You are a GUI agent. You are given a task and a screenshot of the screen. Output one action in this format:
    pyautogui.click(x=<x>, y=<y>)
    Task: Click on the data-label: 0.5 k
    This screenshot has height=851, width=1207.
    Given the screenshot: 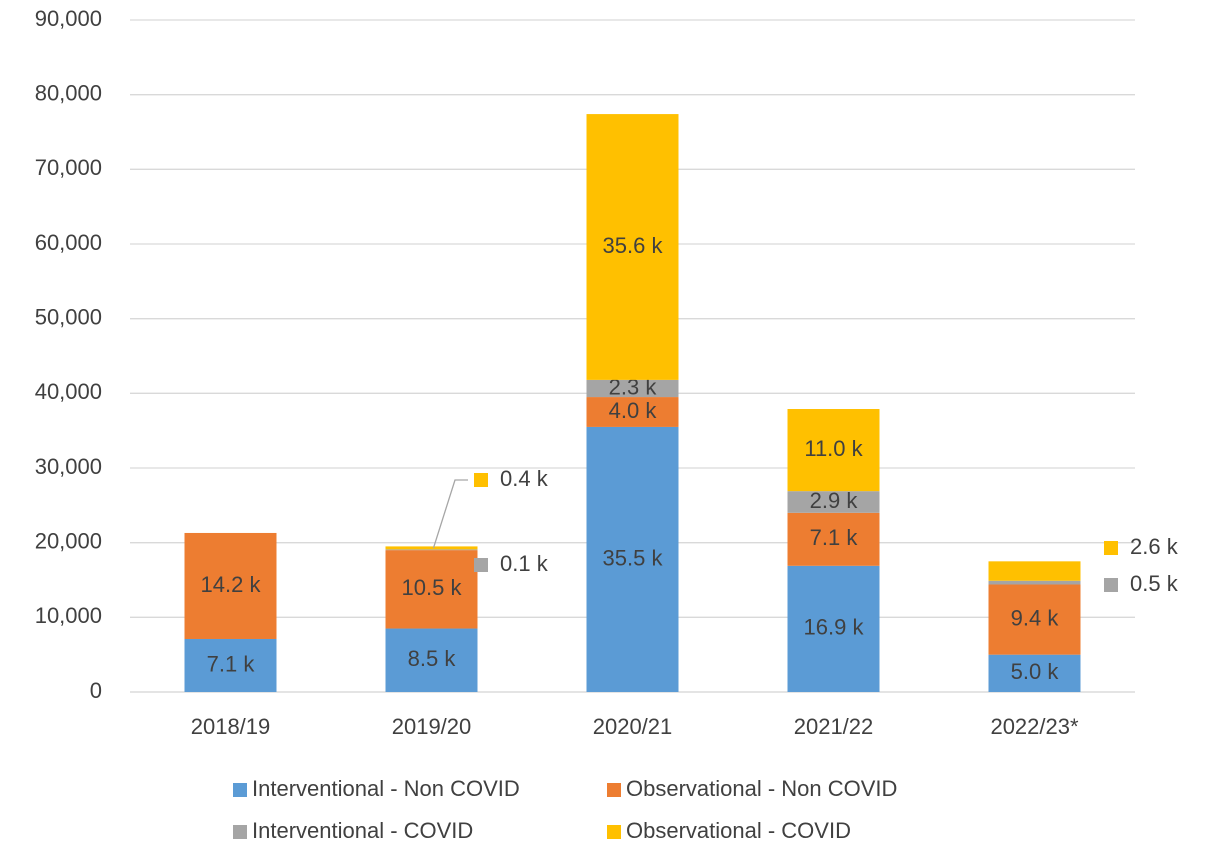 What is the action you would take?
    pyautogui.click(x=1154, y=583)
    